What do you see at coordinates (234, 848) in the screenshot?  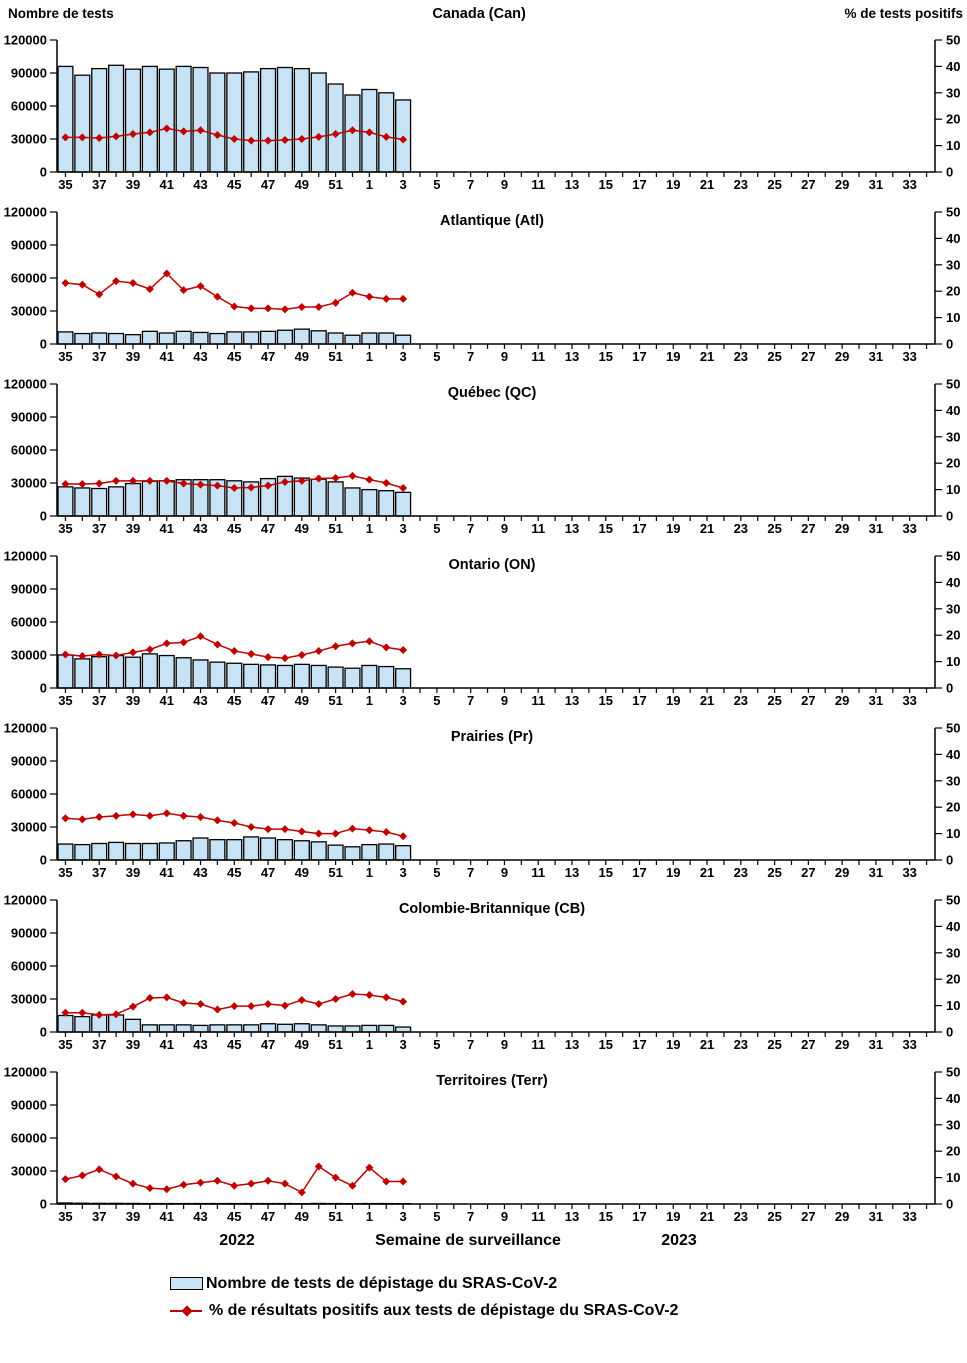 I see `bars-group` at bounding box center [234, 848].